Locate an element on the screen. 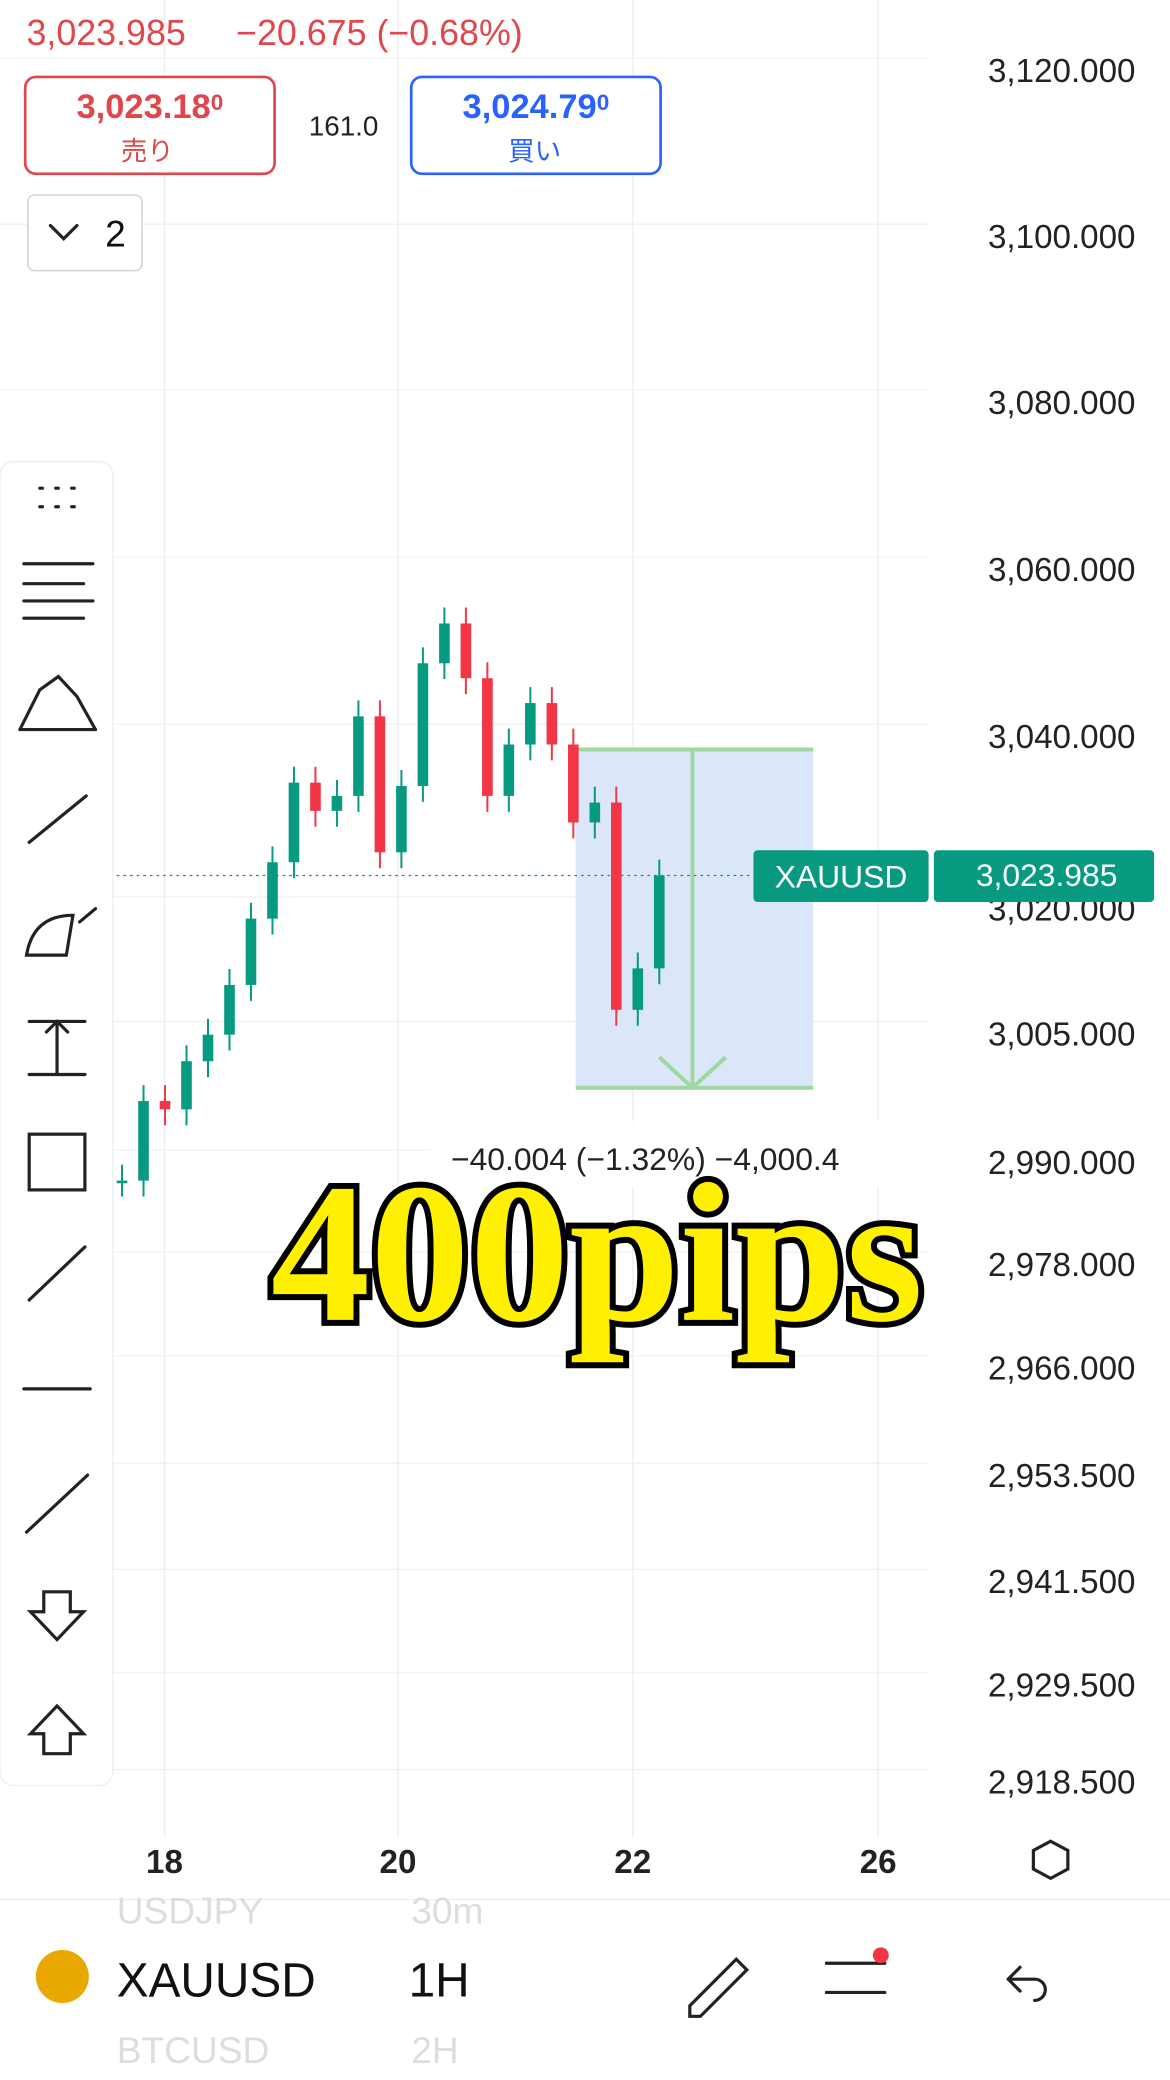 This screenshot has height=2080, width=1170. settings-icon is located at coordinates (1050, 1860).